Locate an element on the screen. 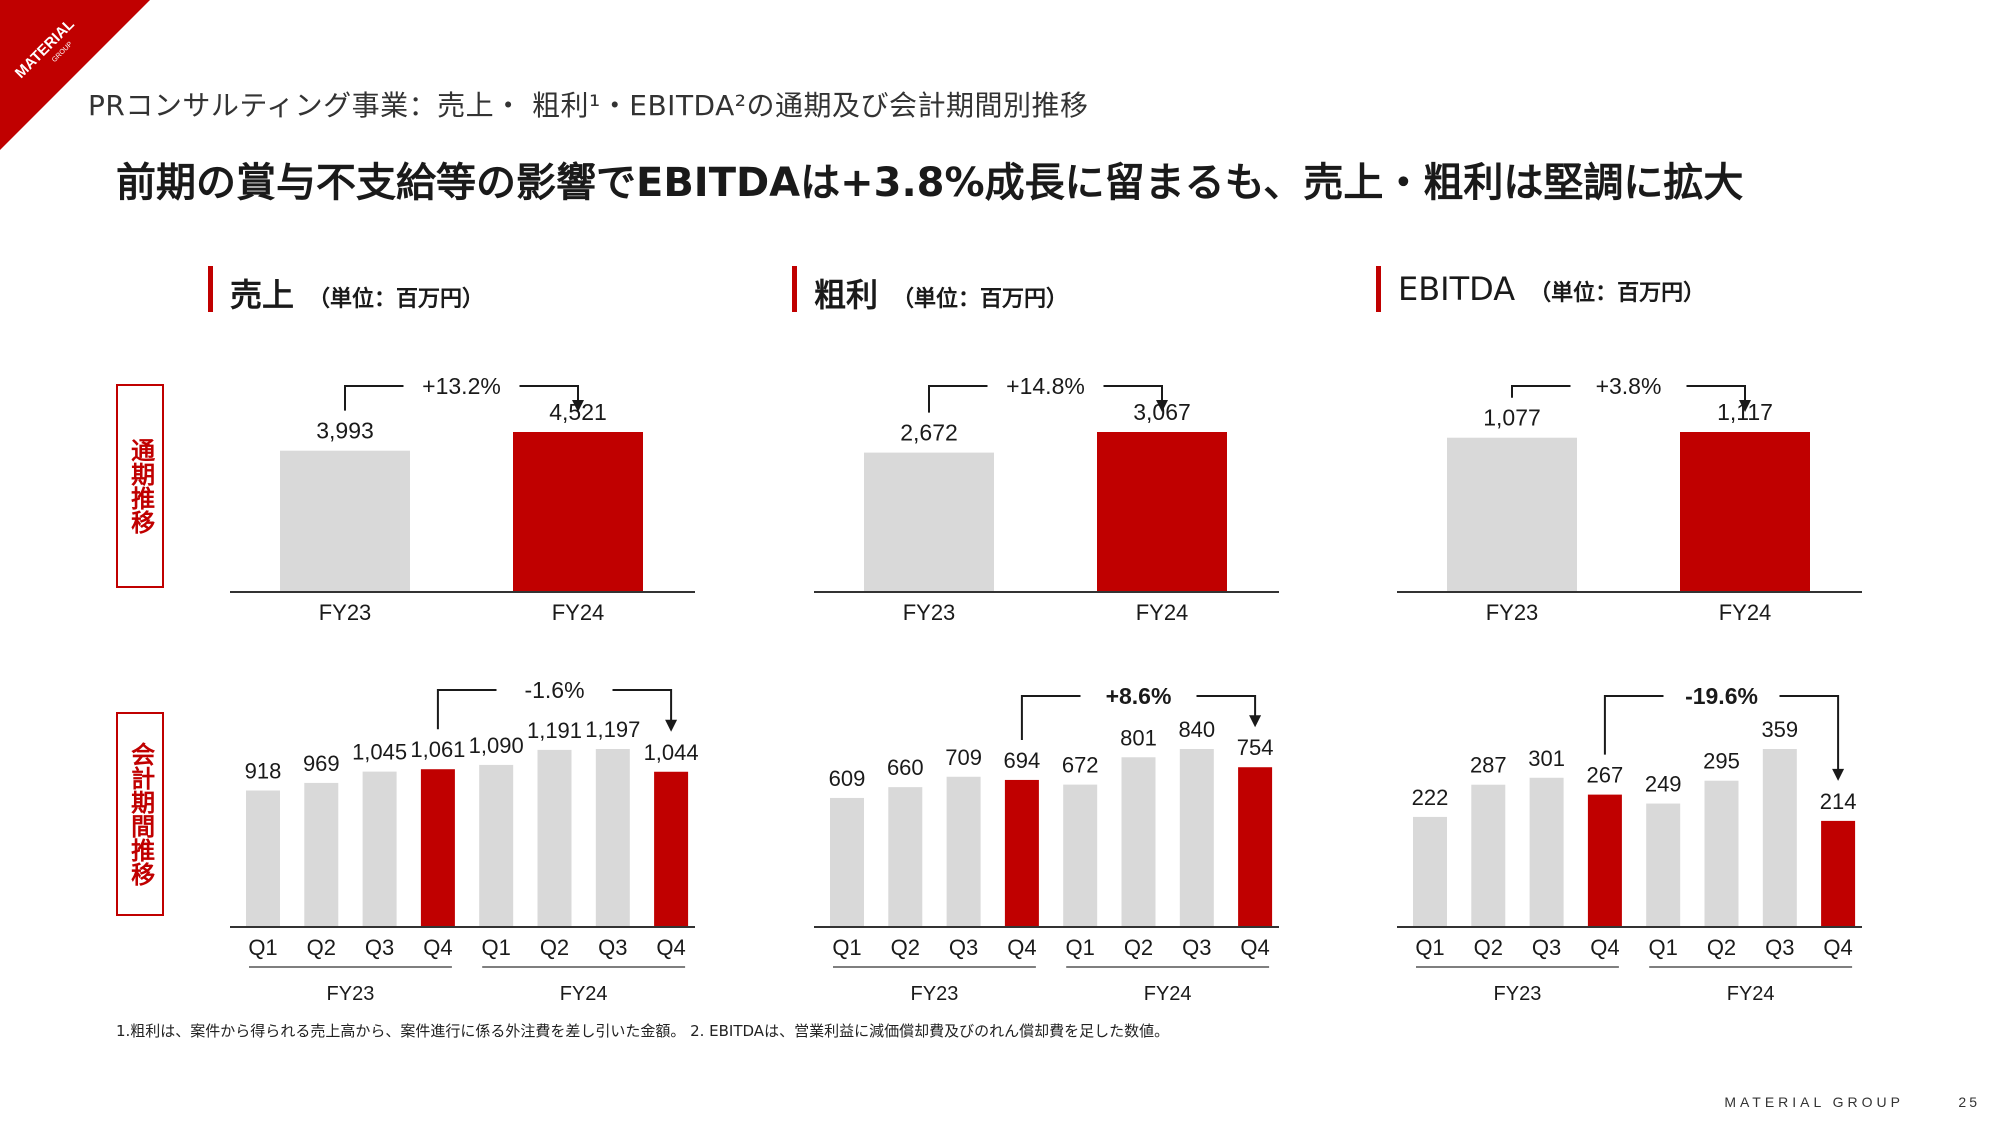 This screenshot has height=1125, width=2000. section-header-ebitda: EBITDA （単位：百万円） is located at coordinates (1541, 289).